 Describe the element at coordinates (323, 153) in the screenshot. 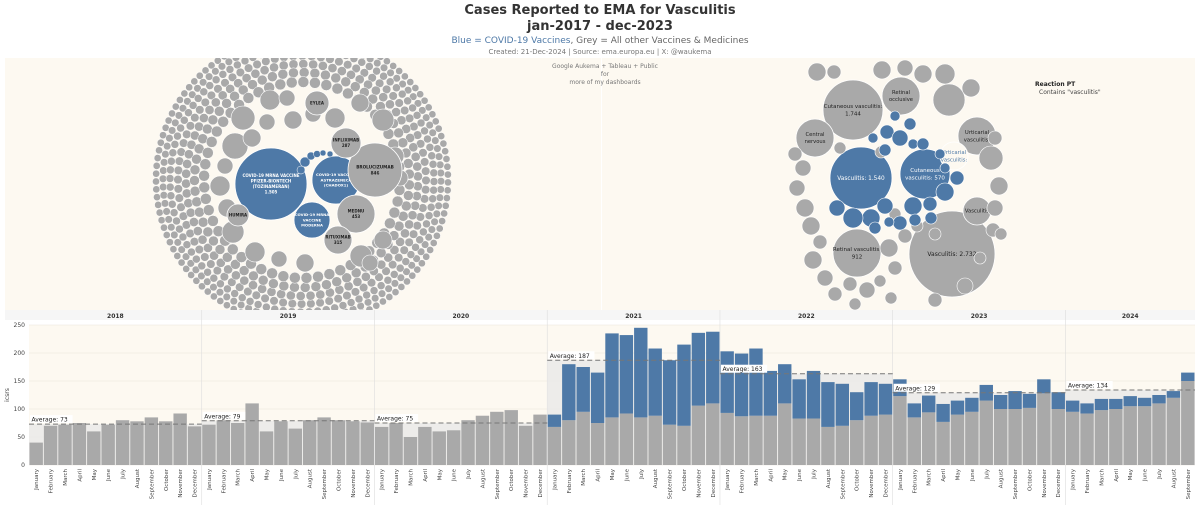

I see `covid-bubble-small` at that location.